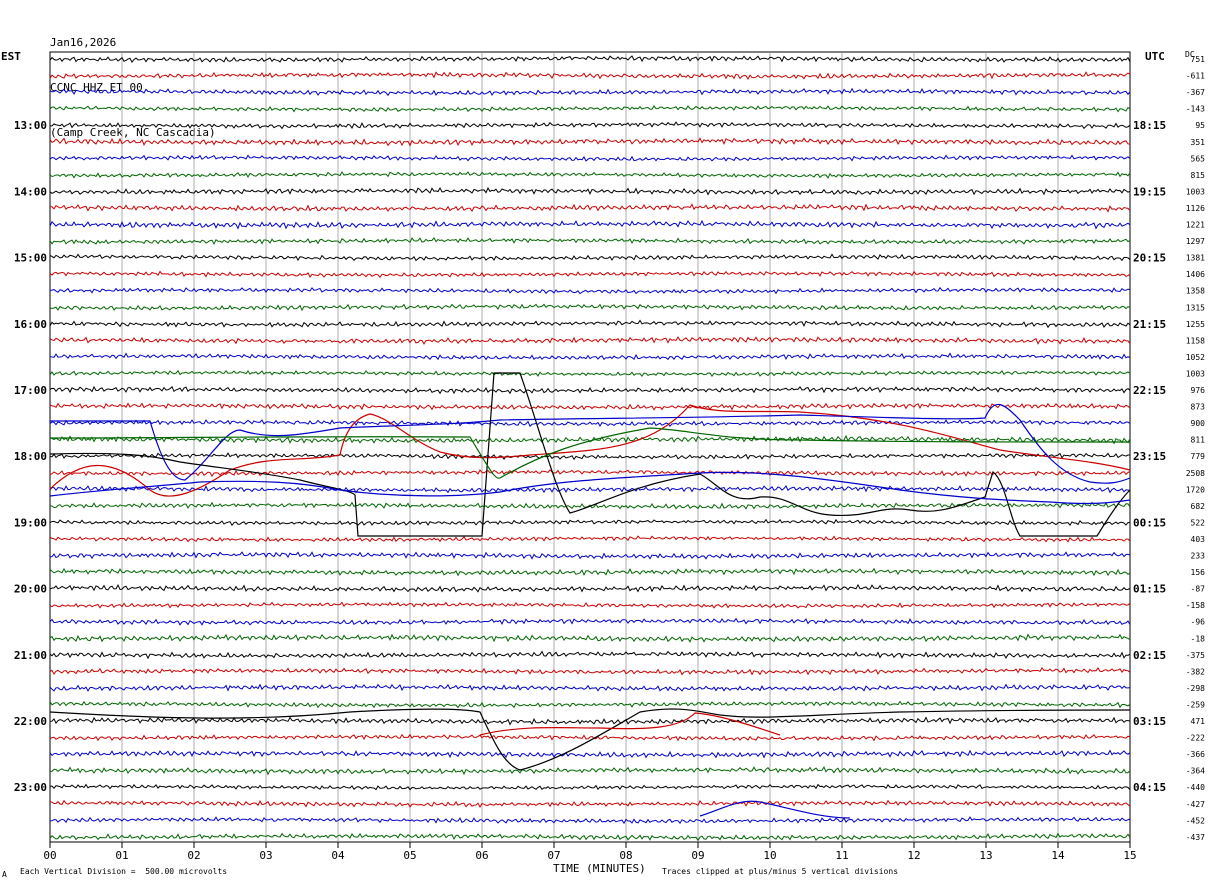 The height and width of the screenshot is (886, 1210). What do you see at coordinates (1149, 589) in the screenshot?
I see `hour-label-right: 01:15` at bounding box center [1149, 589].